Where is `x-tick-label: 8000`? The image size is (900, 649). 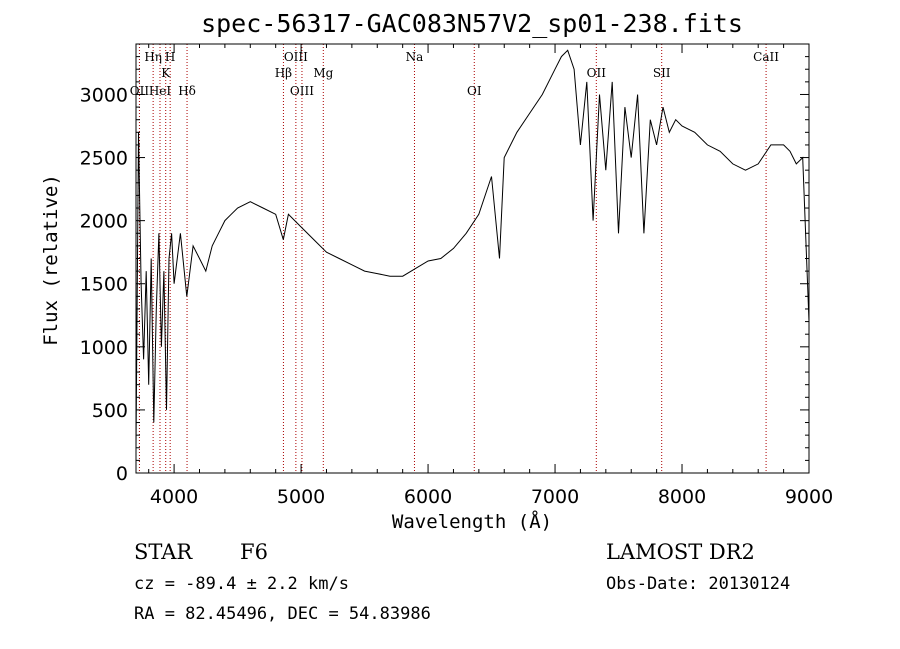 x-tick-label: 8000 is located at coordinates (682, 497).